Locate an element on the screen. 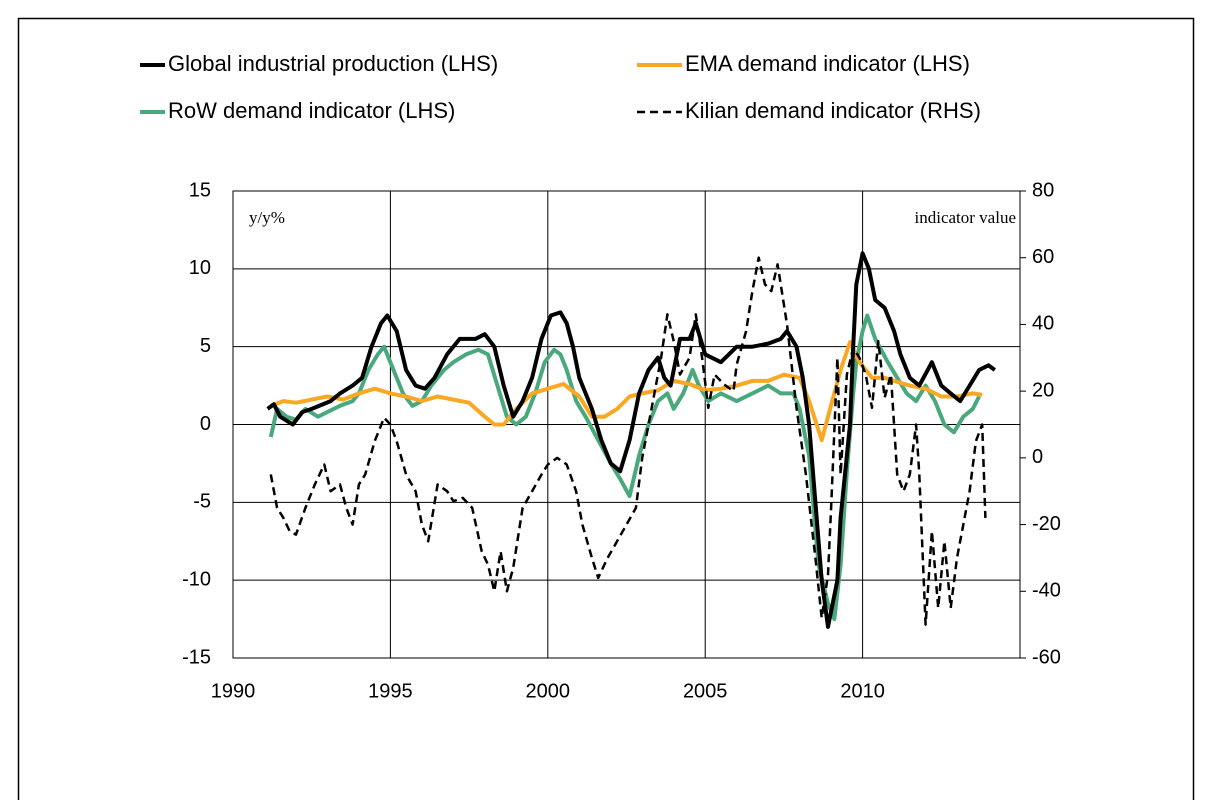  y2-tick-label: 20 is located at coordinates (1043, 390).